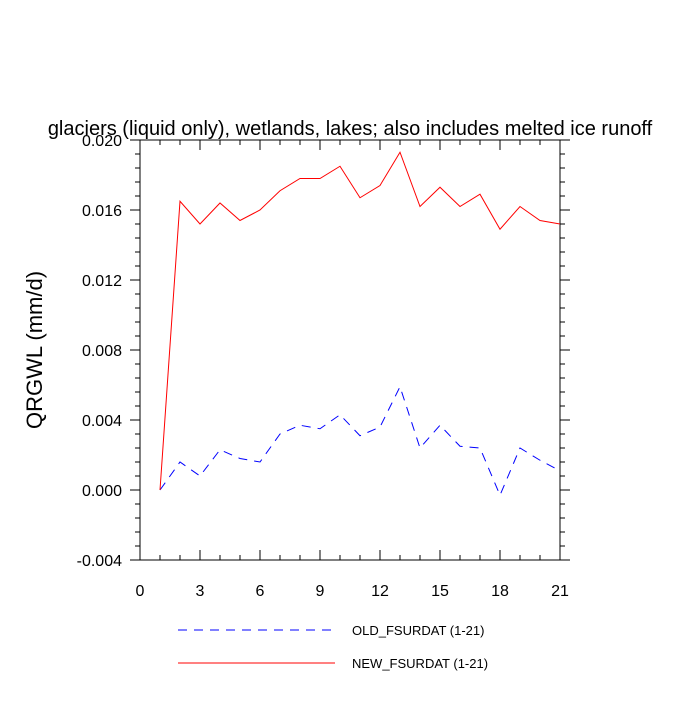 The width and height of the screenshot is (700, 705). Describe the element at coordinates (360, 441) in the screenshot. I see `series-line-old-fsurdat` at that location.